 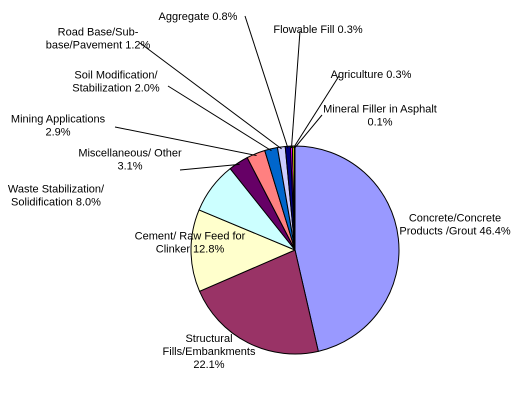 I want to click on slice-label-line: Cement/ Raw Feed for, so click(x=190, y=237).